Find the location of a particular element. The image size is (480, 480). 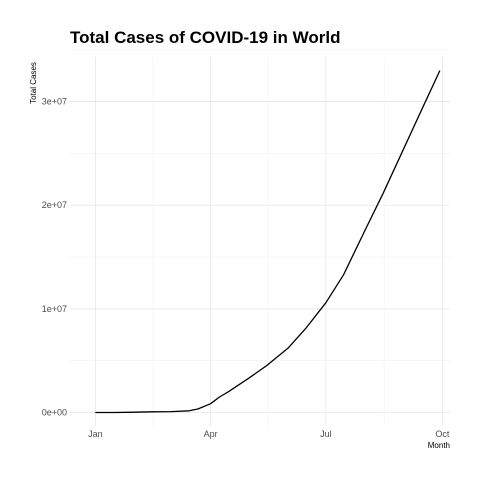

x-axis-label: Month is located at coordinates (439, 445).